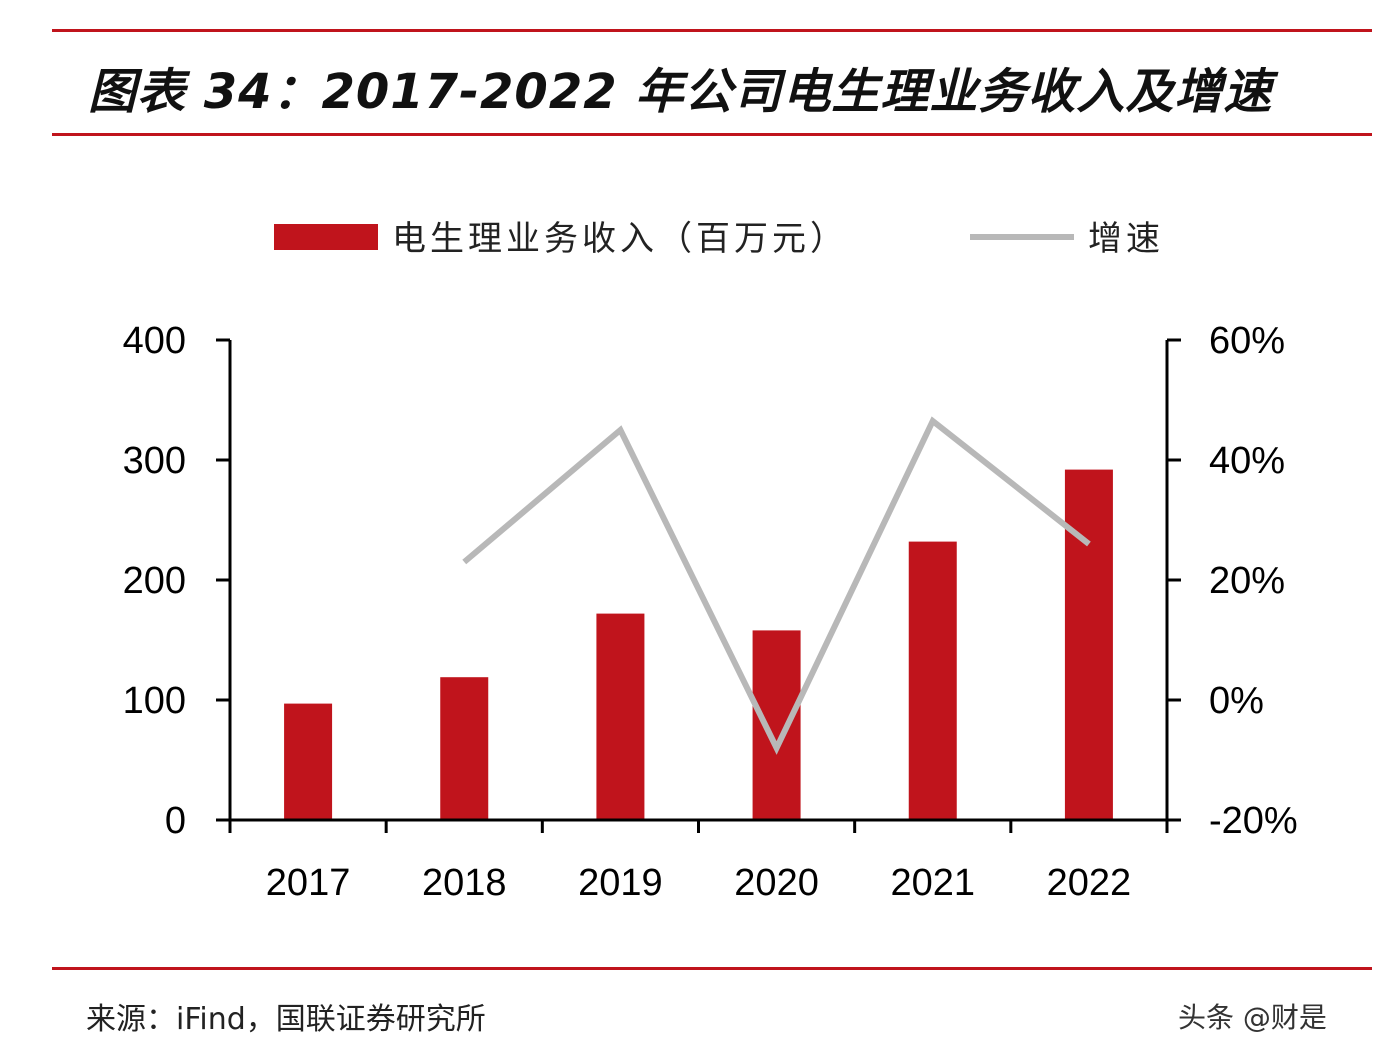 This screenshot has width=1392, height=1062. I want to click on watermark: 头条 @财是, so click(1252, 1017).